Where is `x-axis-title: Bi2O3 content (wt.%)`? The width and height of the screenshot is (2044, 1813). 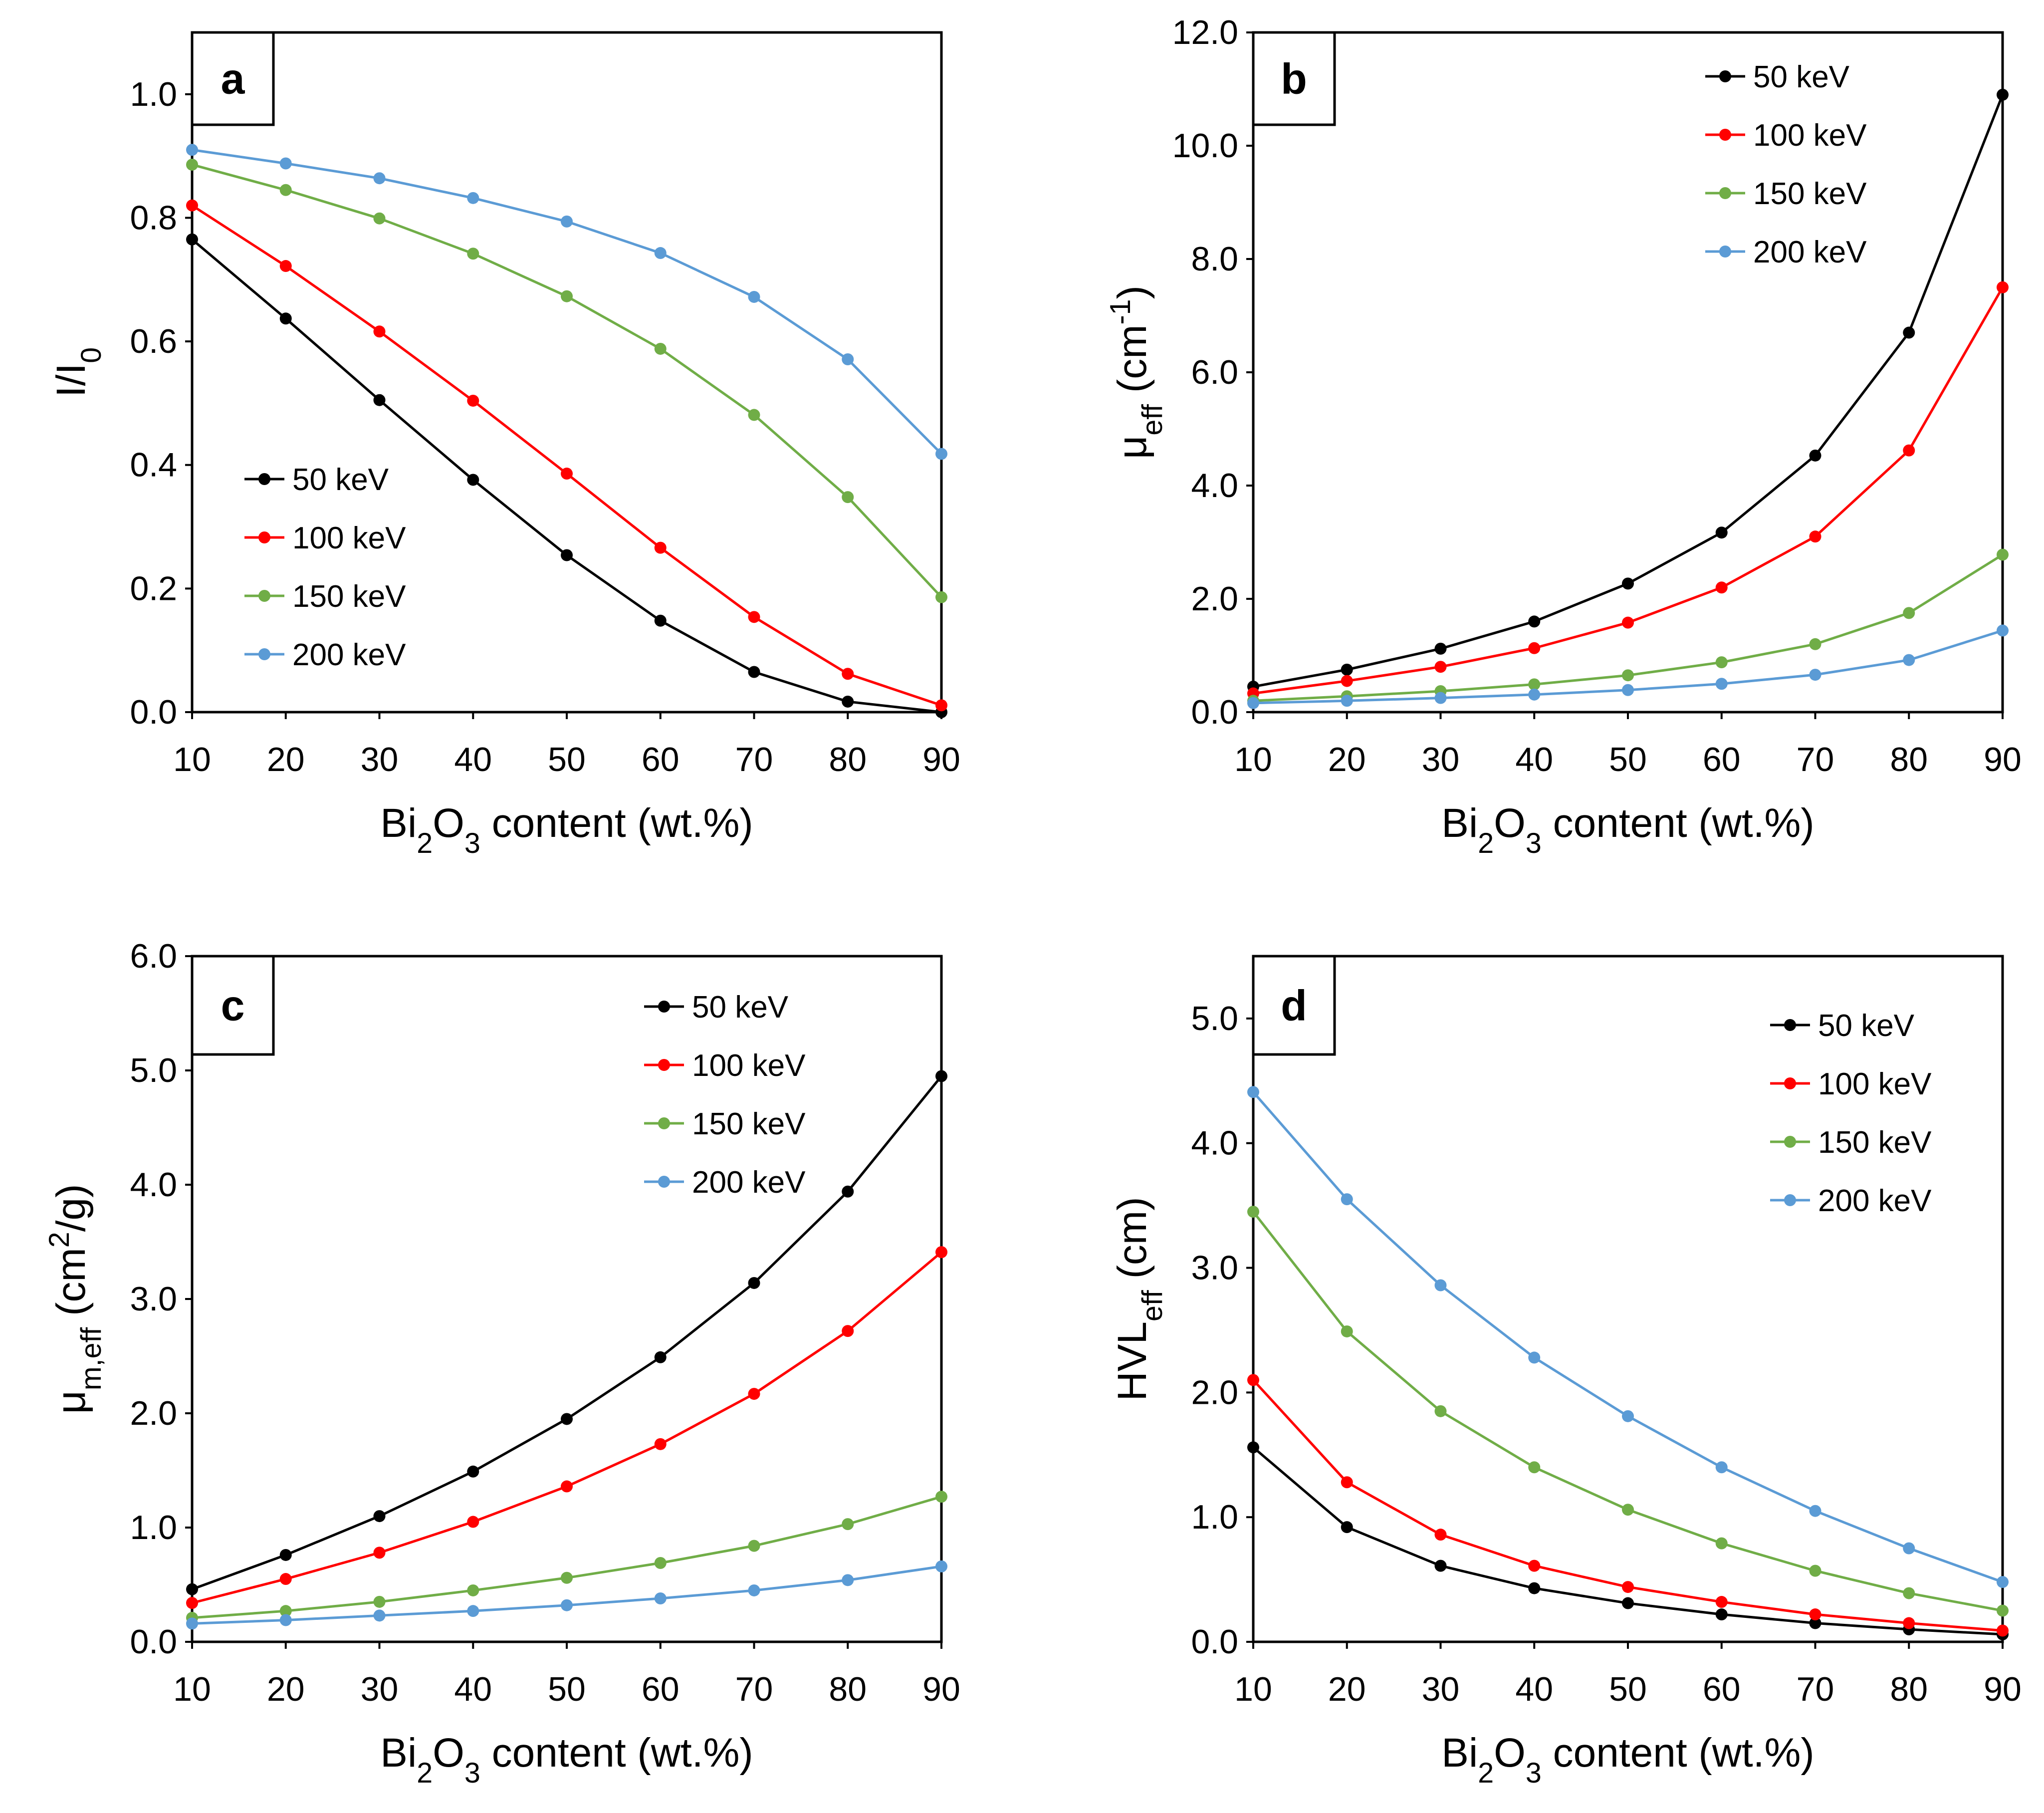
x-axis-title: Bi2O3 content (wt.%) is located at coordinates (566, 830).